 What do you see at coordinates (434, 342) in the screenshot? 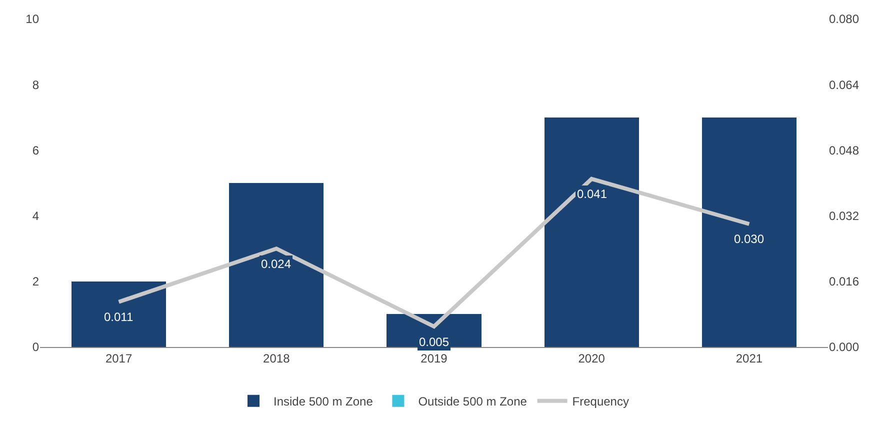
I see `data-label: 0.005` at bounding box center [434, 342].